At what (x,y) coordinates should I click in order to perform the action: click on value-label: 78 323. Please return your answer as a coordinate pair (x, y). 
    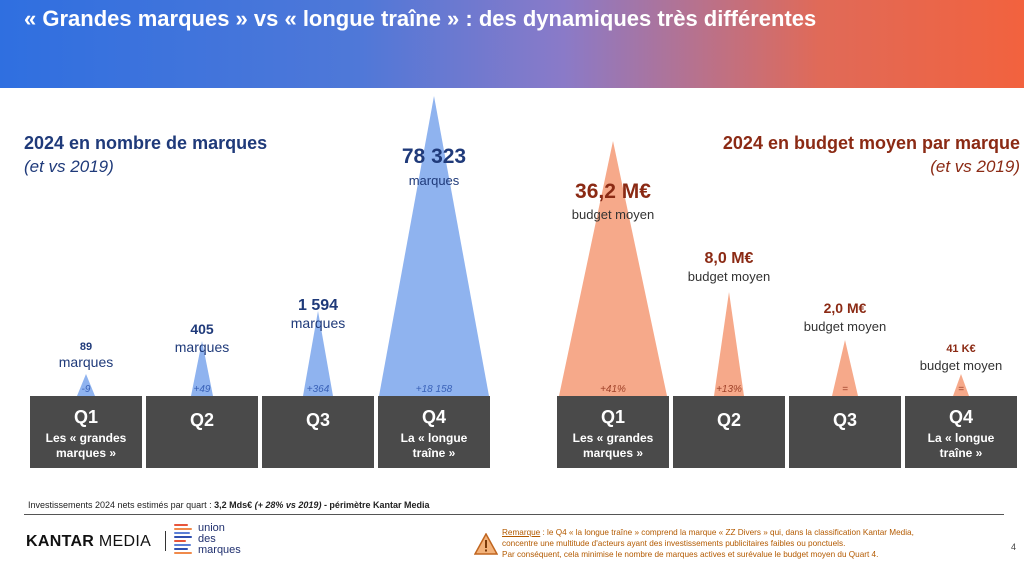
    Looking at the image, I should click on (434, 156).